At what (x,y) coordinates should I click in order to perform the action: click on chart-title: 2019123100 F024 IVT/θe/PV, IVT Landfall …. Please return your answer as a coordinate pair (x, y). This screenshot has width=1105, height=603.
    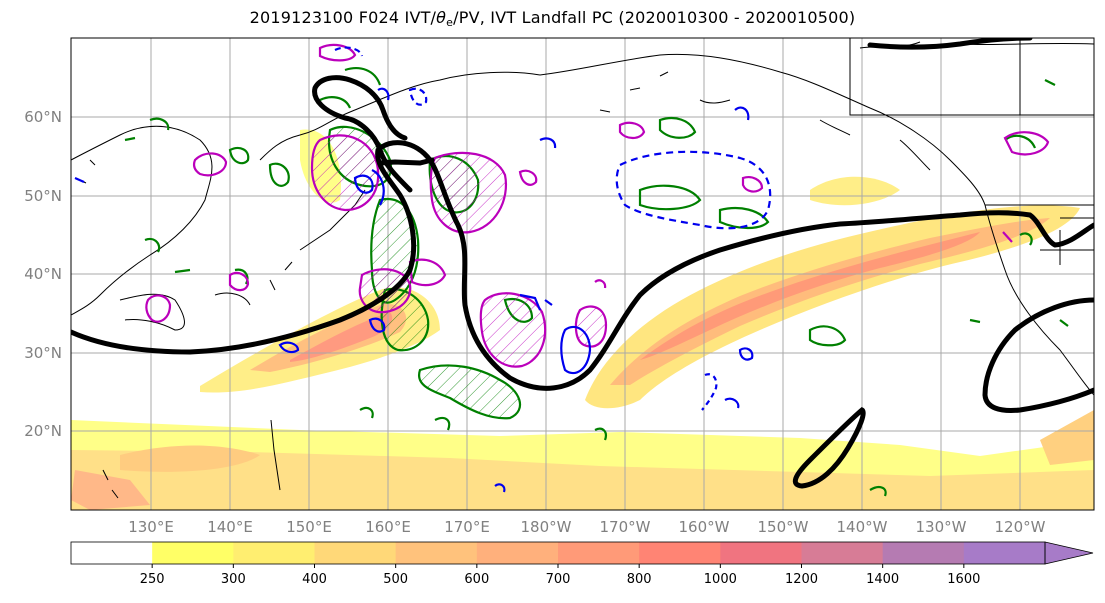
    Looking at the image, I should click on (552, 18).